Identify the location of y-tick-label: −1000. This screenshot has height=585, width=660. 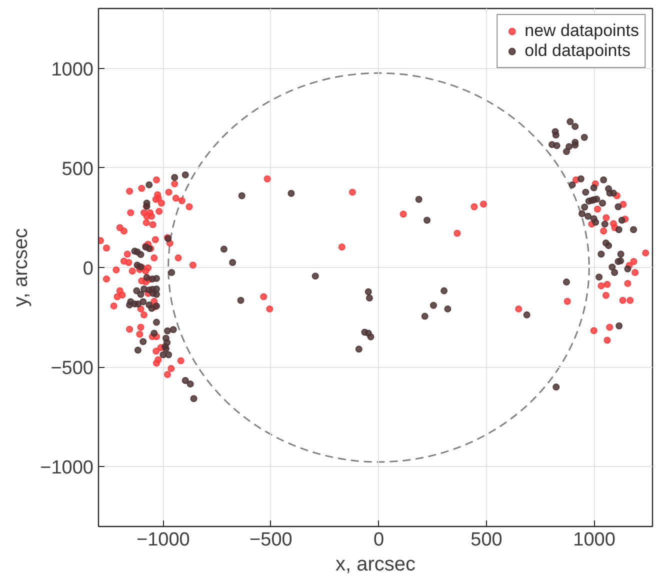
(67, 468).